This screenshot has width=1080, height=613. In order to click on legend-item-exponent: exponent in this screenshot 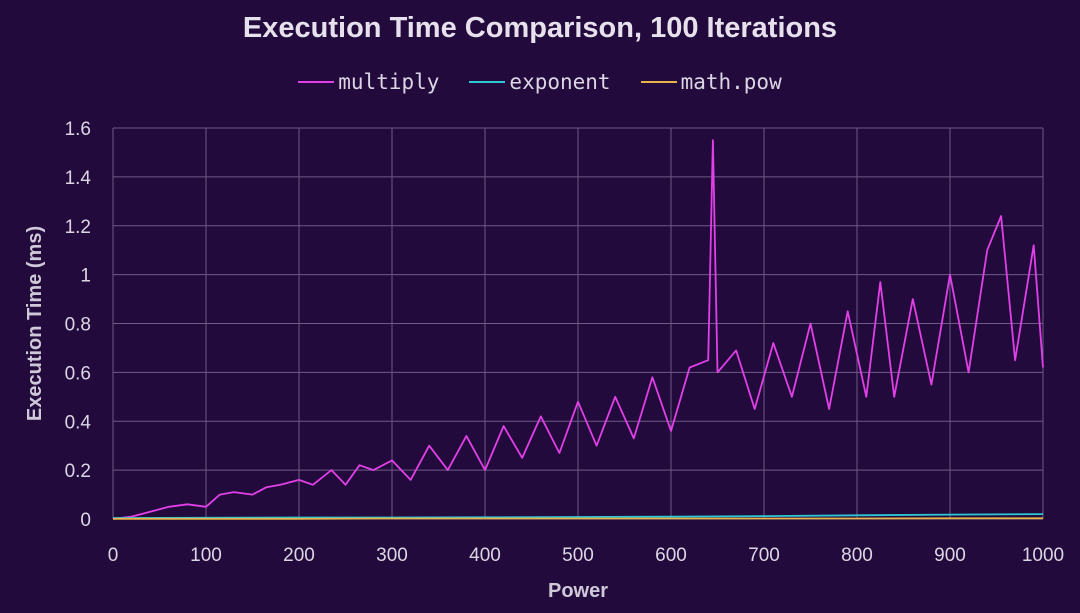, I will do `click(540, 82)`.